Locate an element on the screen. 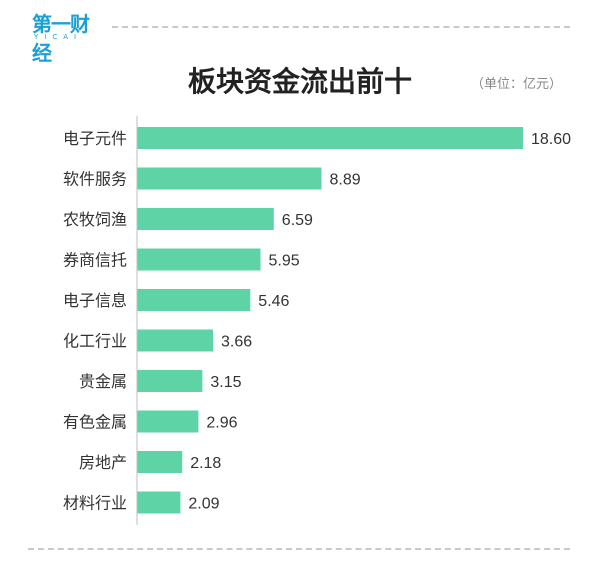 Image resolution: width=600 pixels, height=572 pixels. logo-subtext: YICAI is located at coordinates (58, 37).